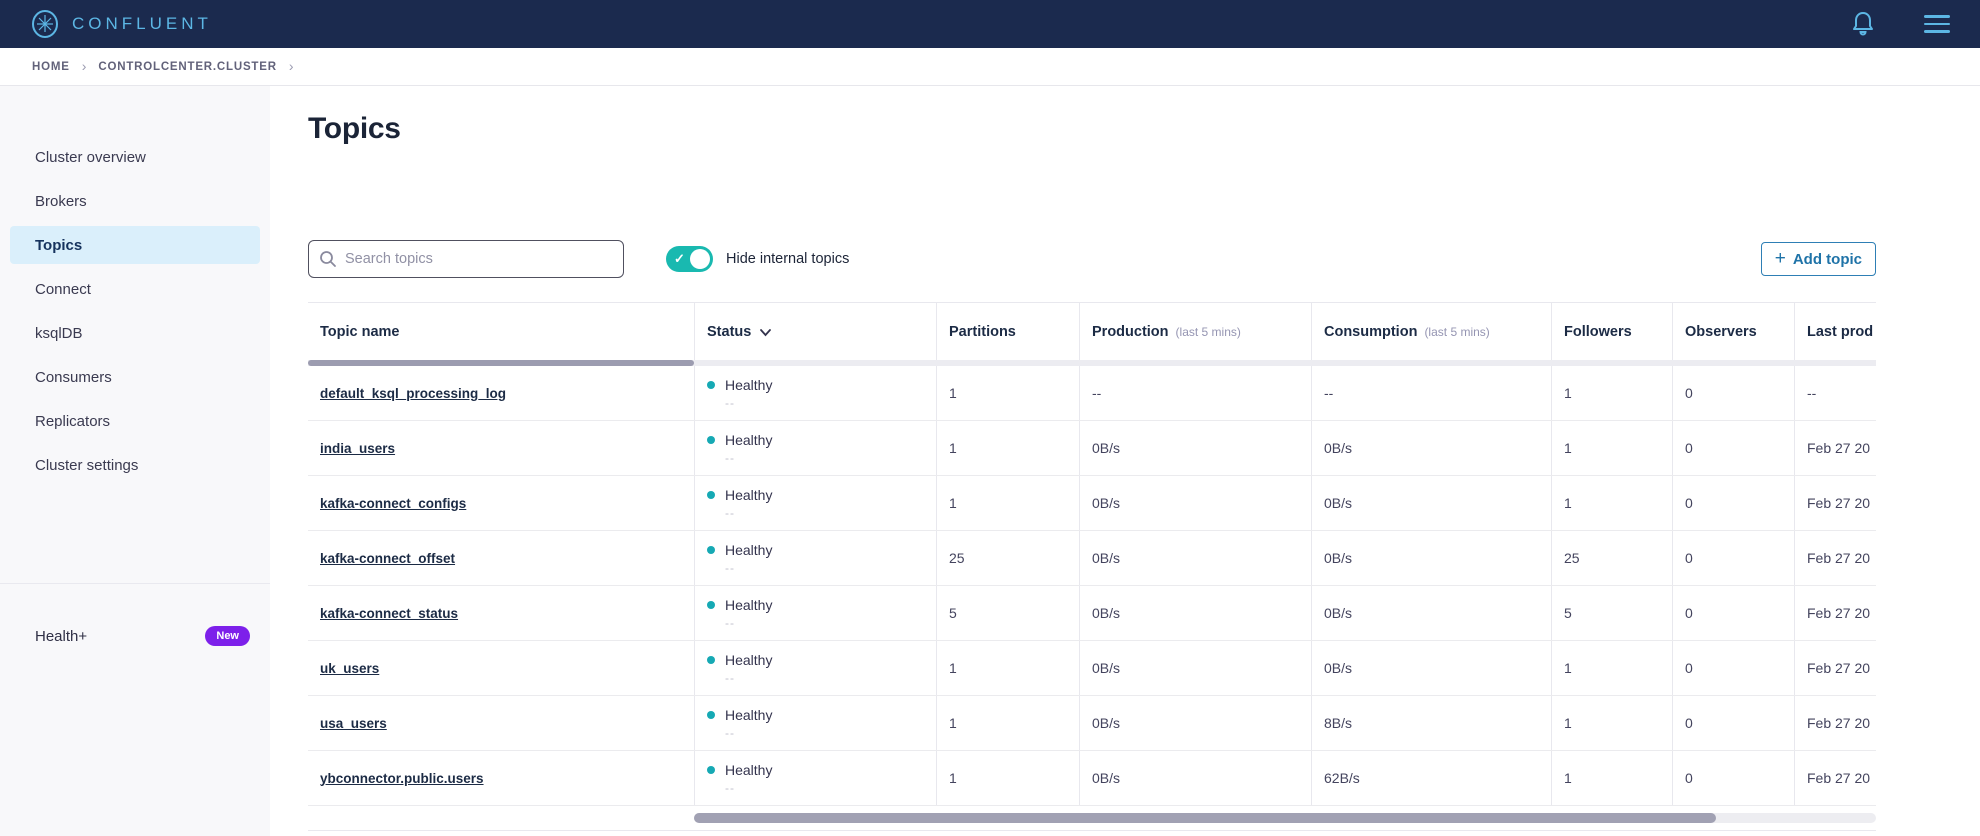  Describe the element at coordinates (1092, 668) in the screenshot. I see `table-row: uk_users Healthy -- 1 0B/s 0B/s 1 0 Feb 27 20` at that location.